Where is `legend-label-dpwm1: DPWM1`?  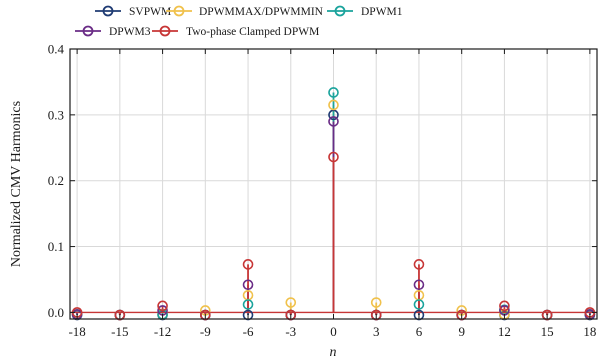
legend-label-dpwm1: DPWM1 is located at coordinates (382, 12).